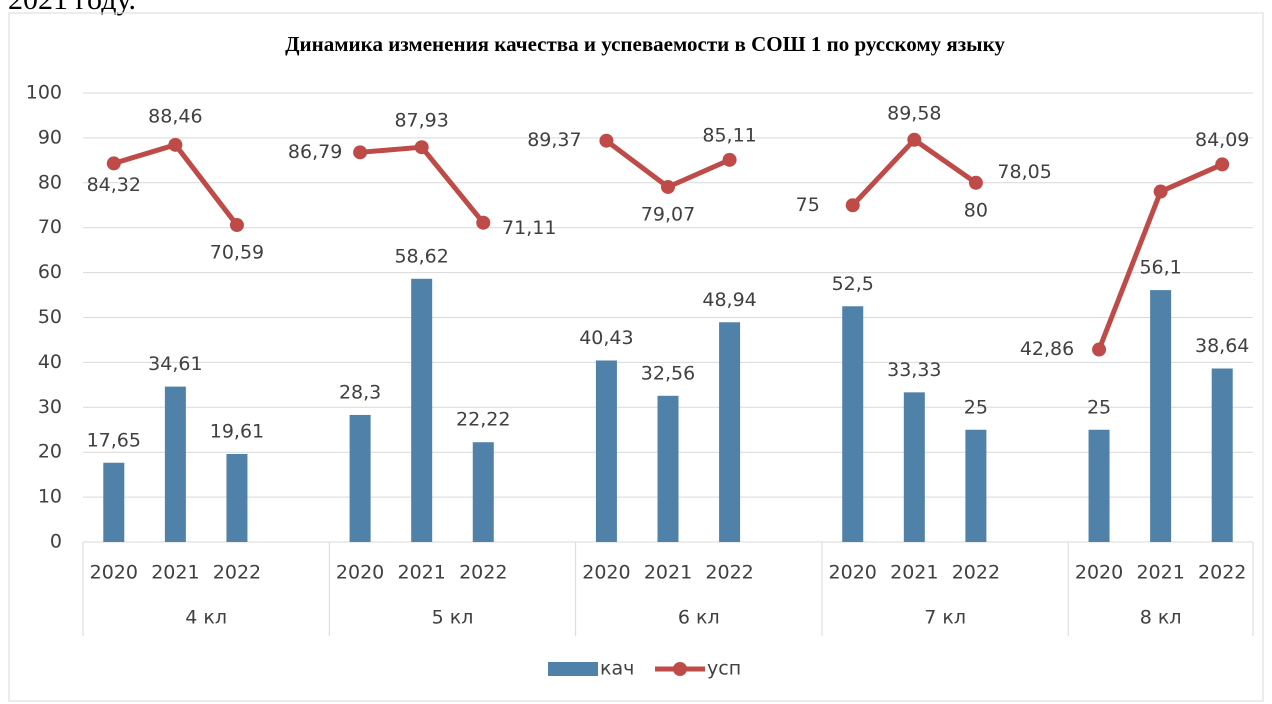 This screenshot has height=704, width=1272. I want to click on data-label: 87,93, so click(421, 121).